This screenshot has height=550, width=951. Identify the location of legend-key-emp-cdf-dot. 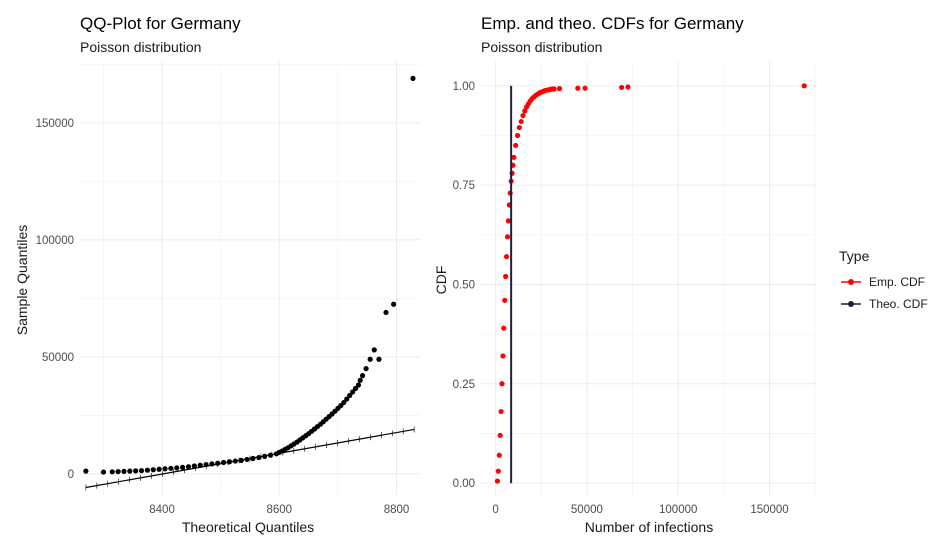
(851, 282).